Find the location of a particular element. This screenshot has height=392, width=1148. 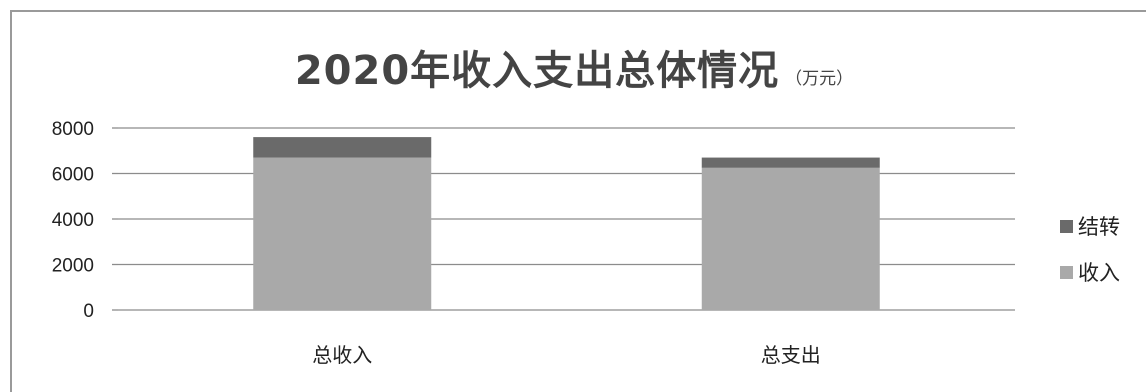

bar-结转-总支出 is located at coordinates (790, 162).